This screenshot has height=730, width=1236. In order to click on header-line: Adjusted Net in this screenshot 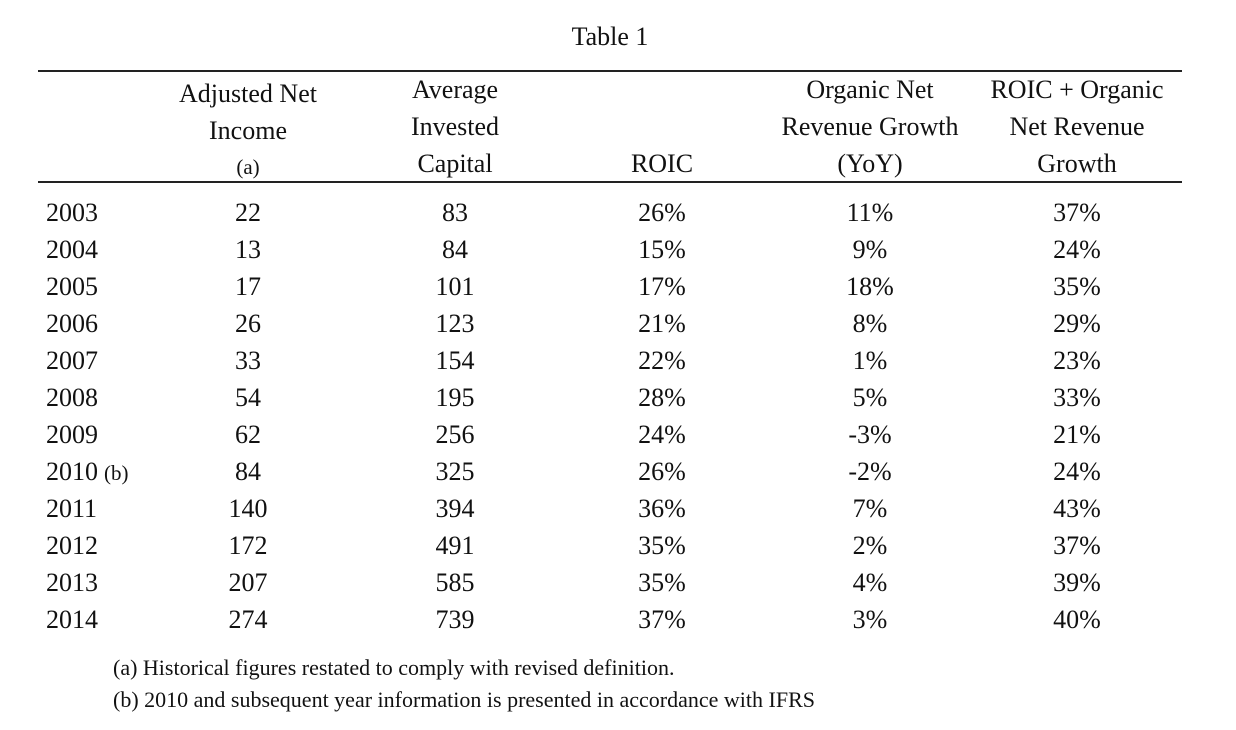, I will do `click(248, 93)`.